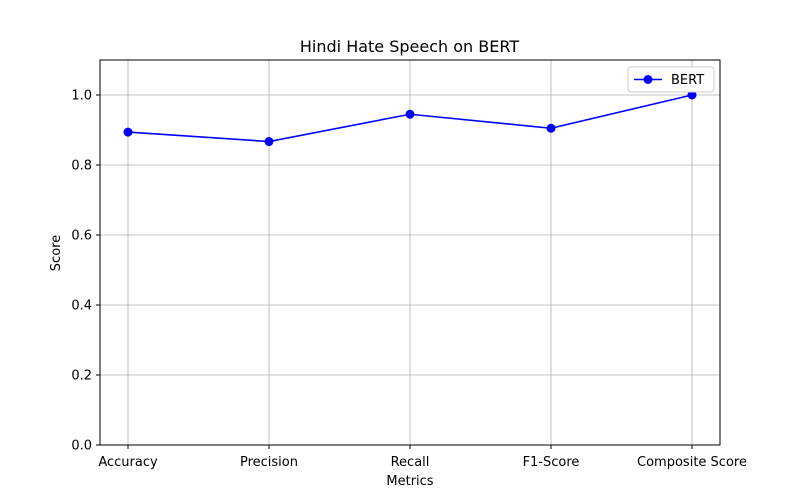  I want to click on y-tick-label: 0.4, so click(81, 306).